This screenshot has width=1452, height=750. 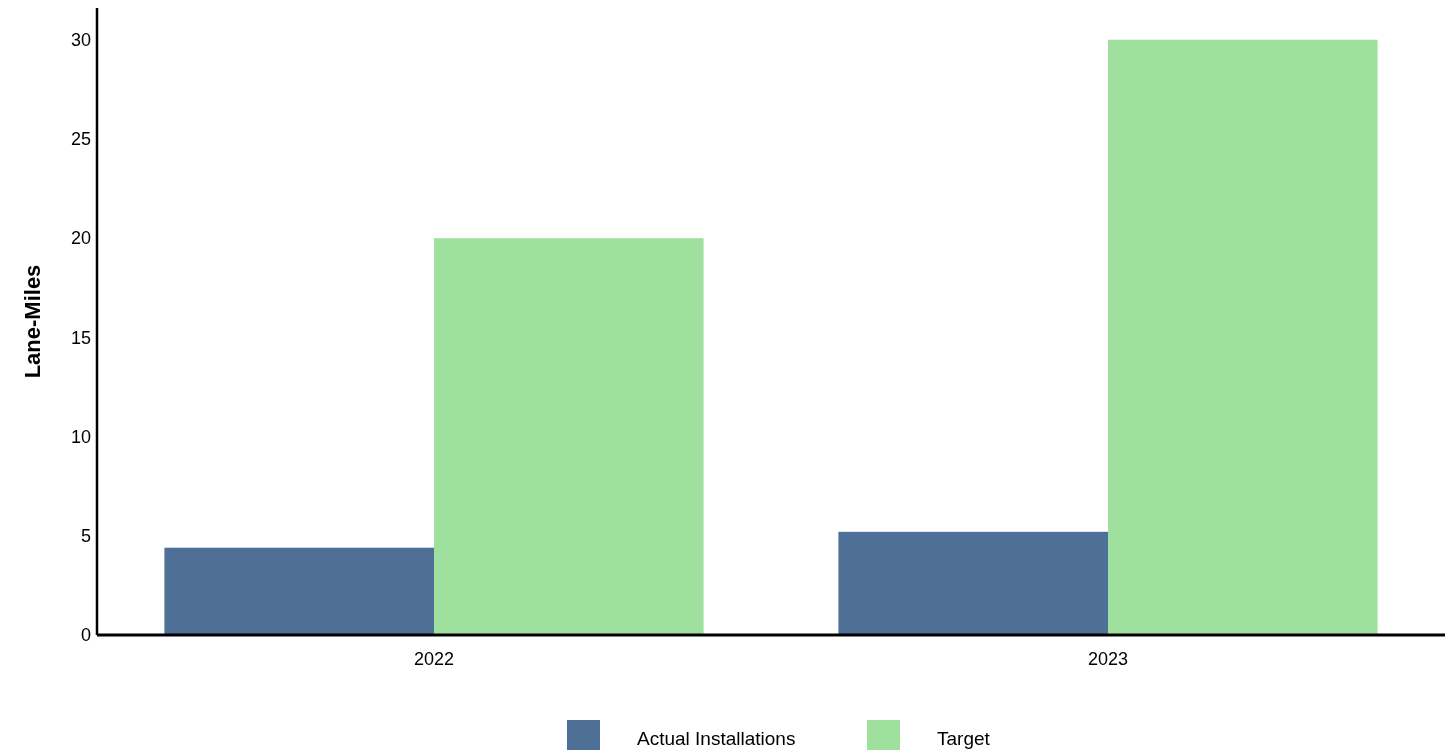 I want to click on y-axis-title: Lane-Miles, so click(x=32, y=321).